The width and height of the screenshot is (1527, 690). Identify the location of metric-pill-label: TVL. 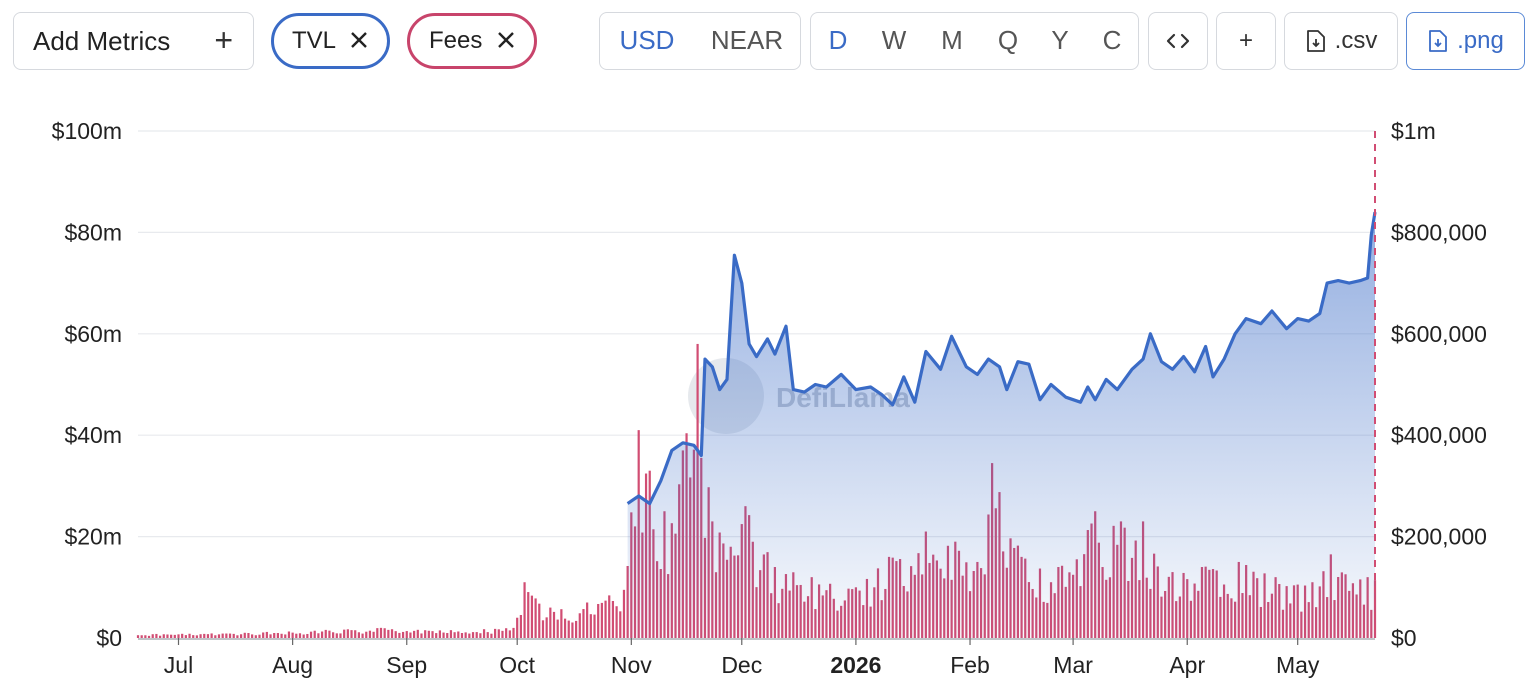
(314, 40).